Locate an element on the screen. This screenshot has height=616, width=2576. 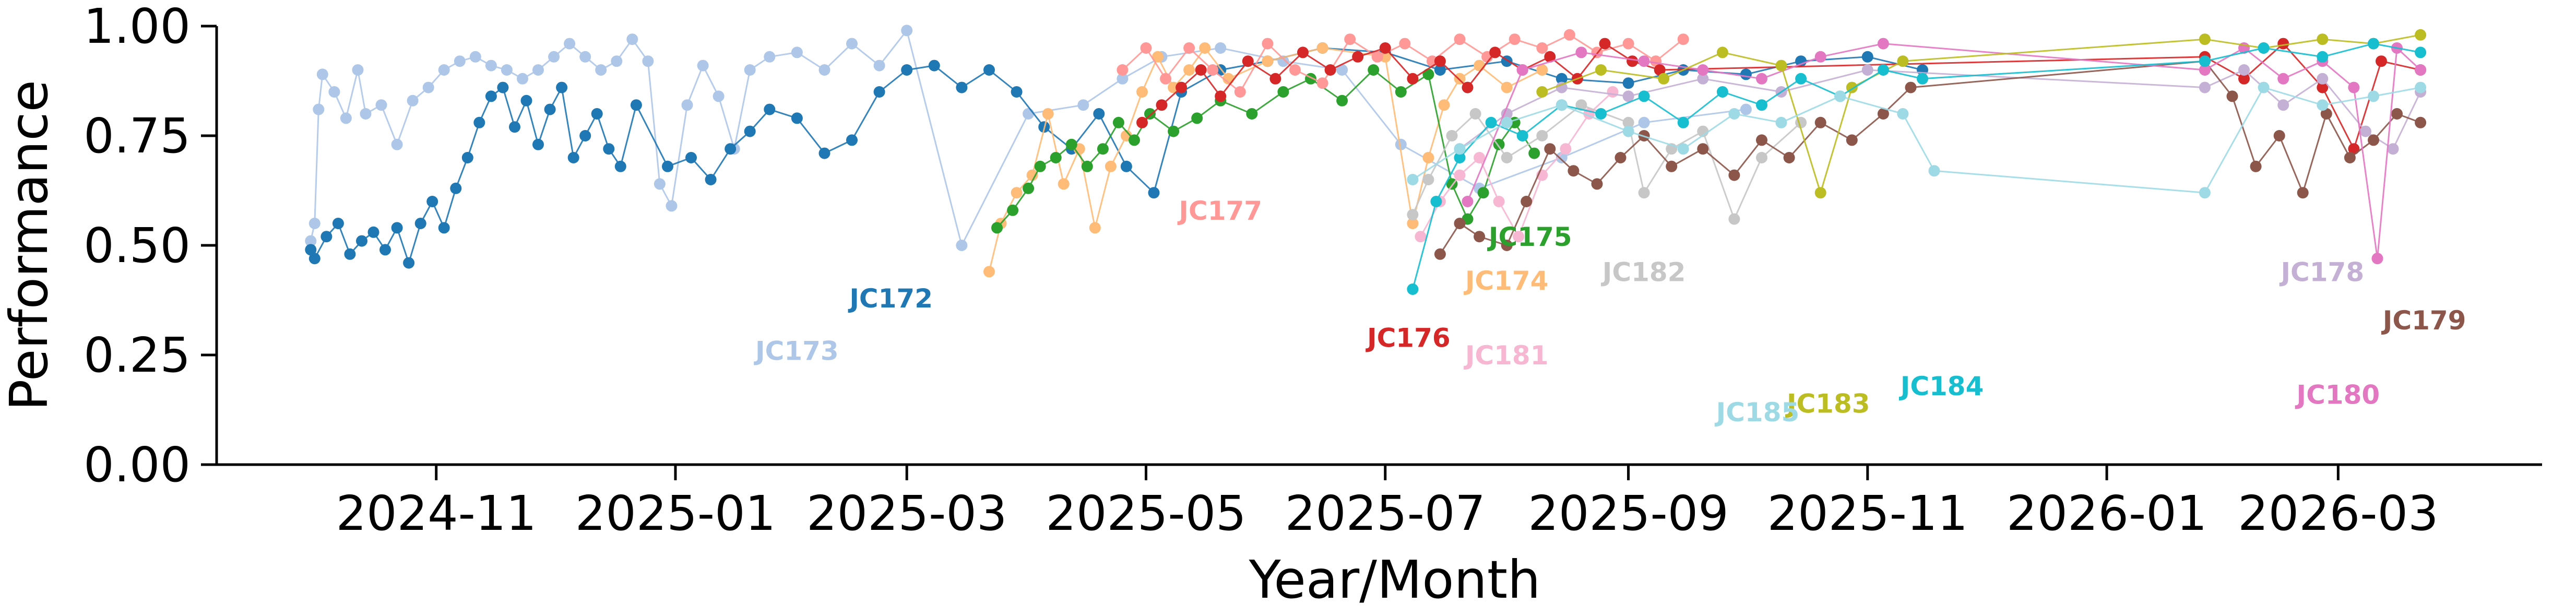
x-tick-label: 2025-07 is located at coordinates (1385, 513).